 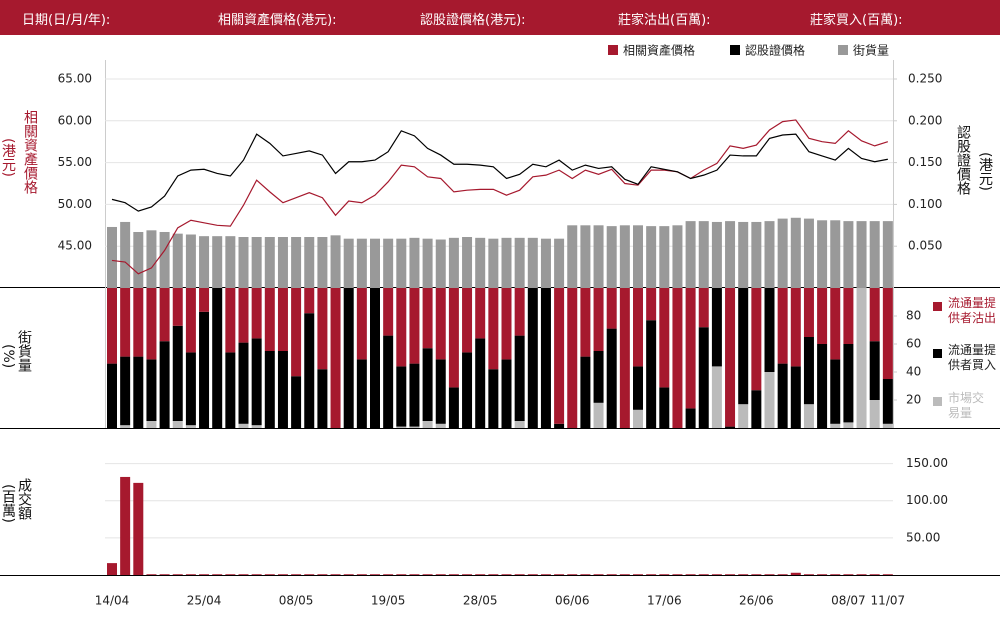 I want to click on y-tick-label: 60.00, so click(x=75, y=120).